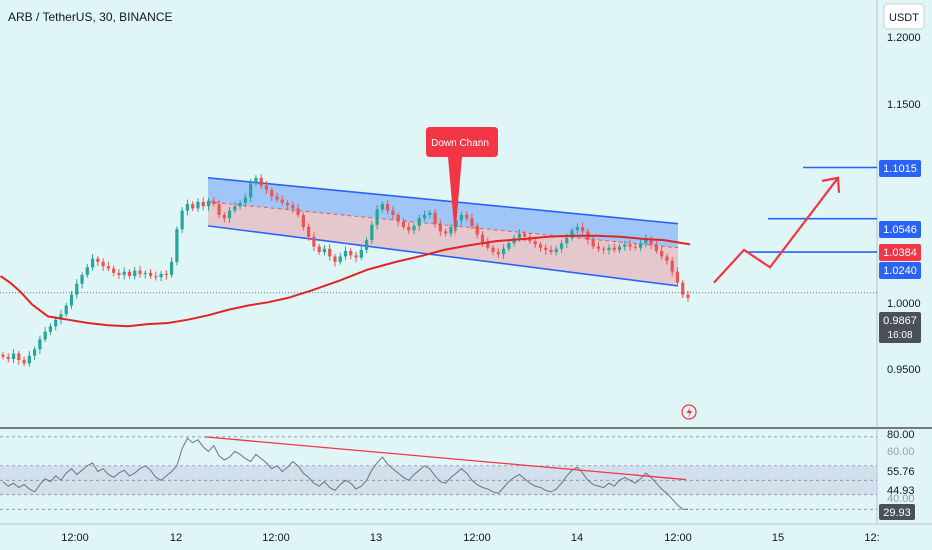 This screenshot has width=932, height=550. What do you see at coordinates (460, 143) in the screenshot?
I see `callout-label: Down Chann` at bounding box center [460, 143].